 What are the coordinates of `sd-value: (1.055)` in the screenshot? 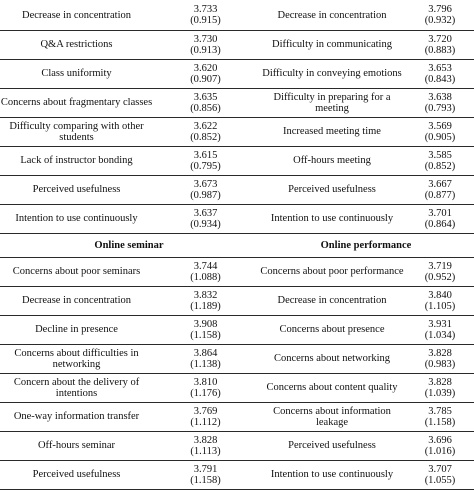 It's located at (440, 480).